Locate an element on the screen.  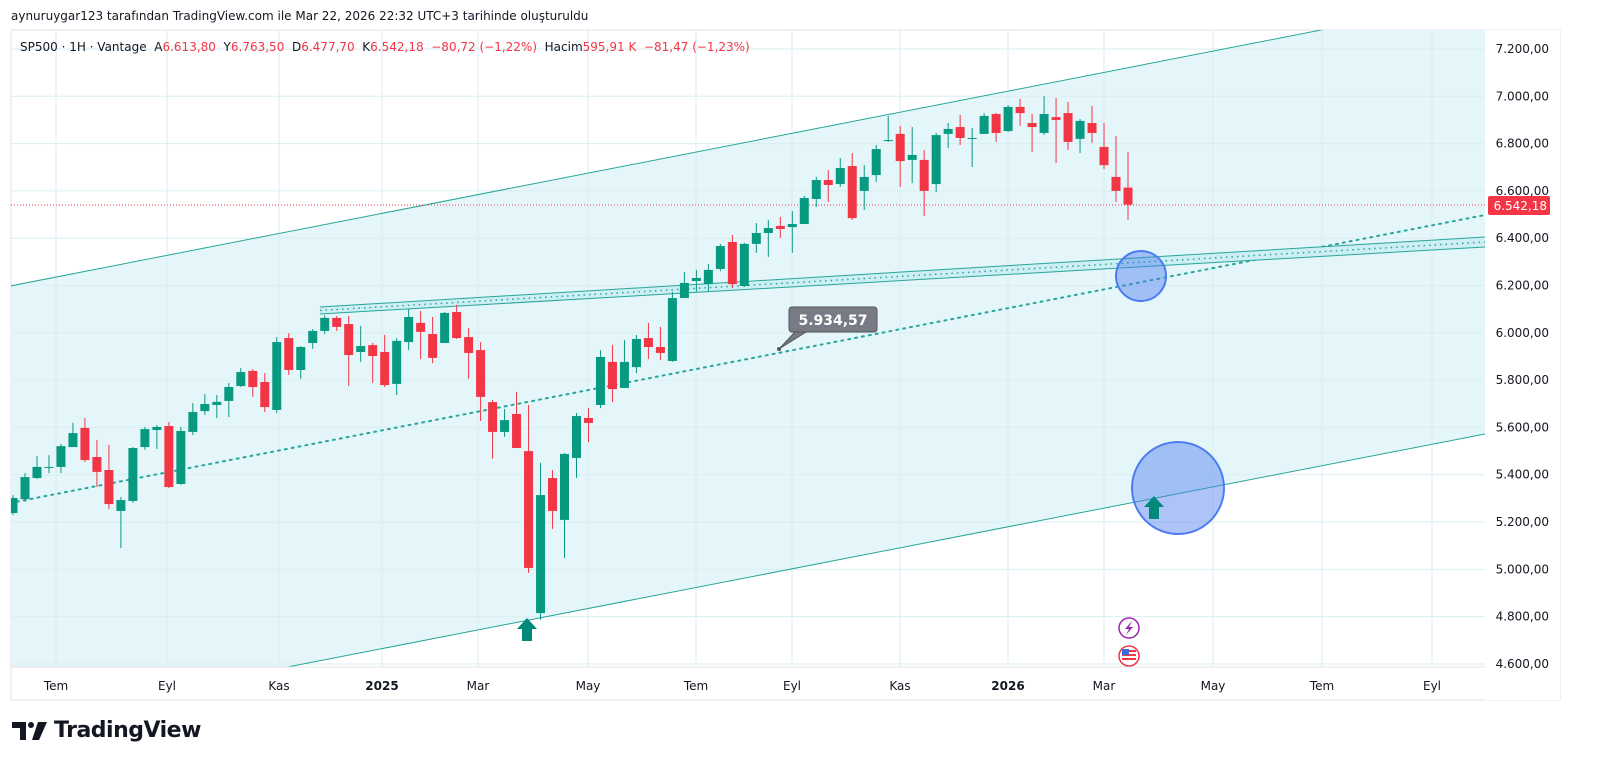
lightning-event-icon is located at coordinates (1129, 628).